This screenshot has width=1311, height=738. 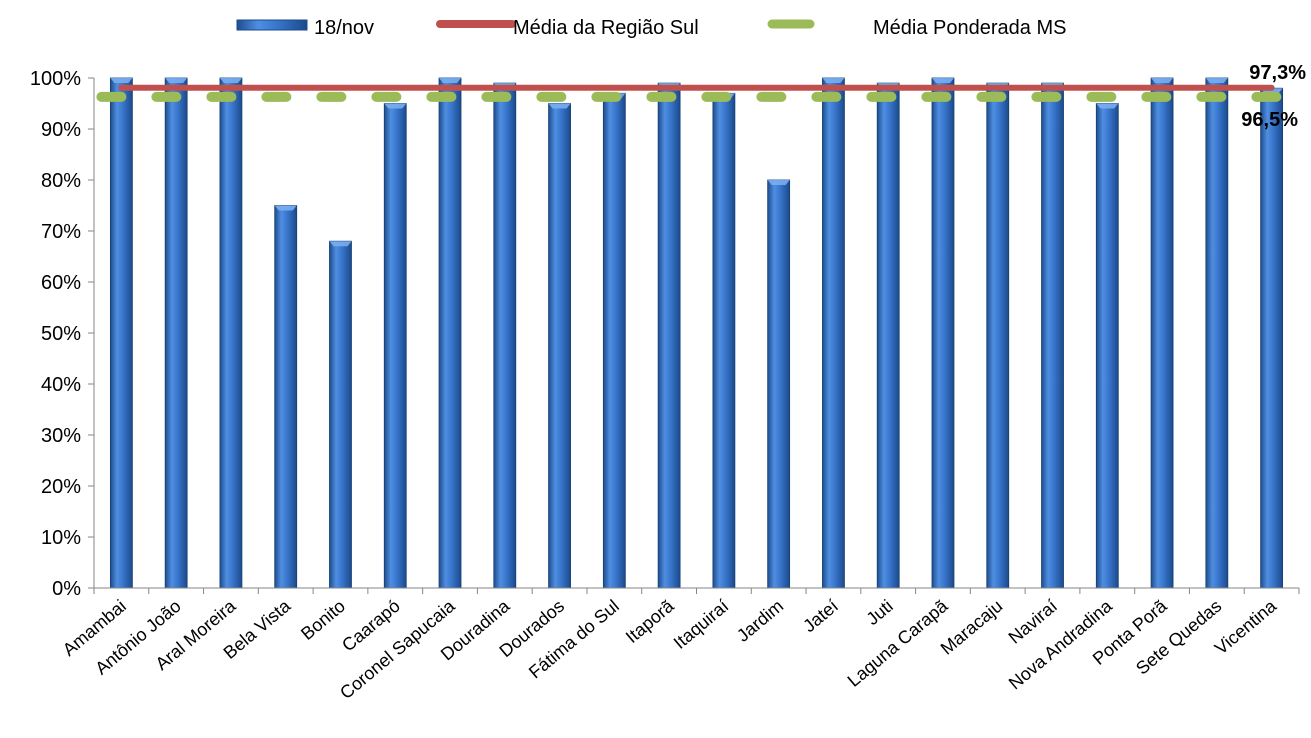 I want to click on legend-bar-label: 18/nov, so click(x=344, y=28).